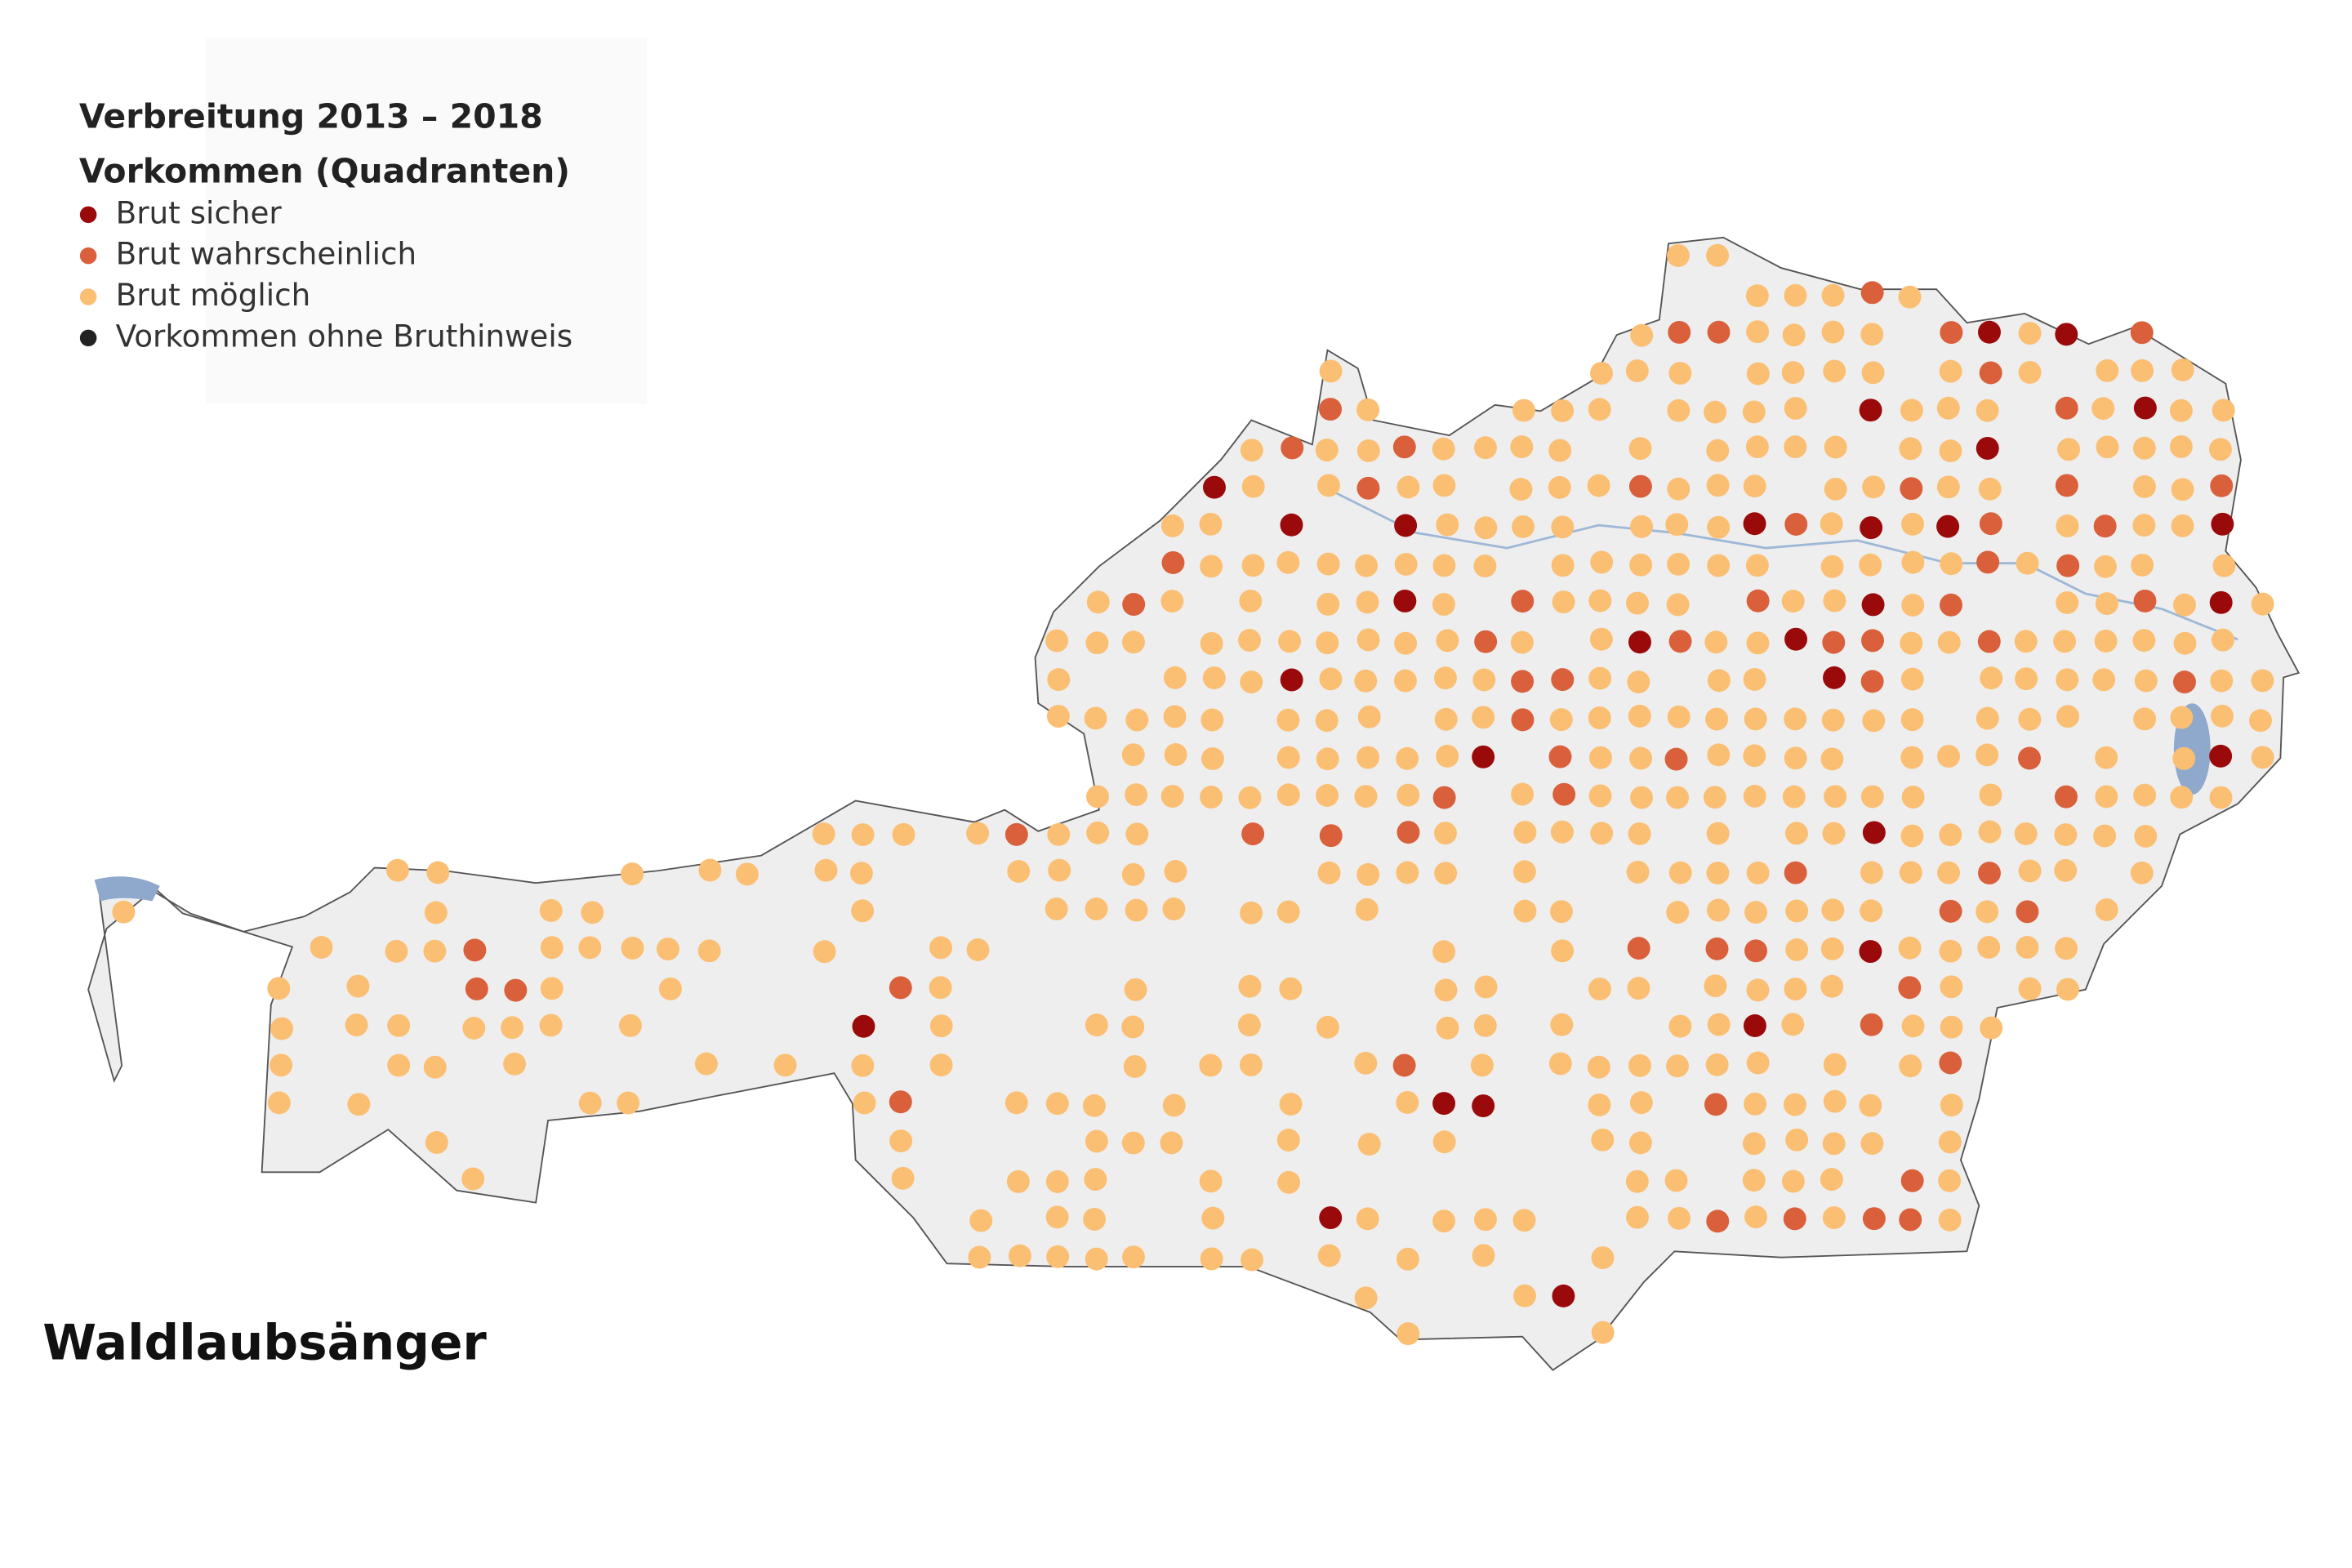 This screenshot has width=2352, height=1568. Describe the element at coordinates (311, 116) in the screenshot. I see `legend-title: Verbreitung 2013 – 2018` at that location.